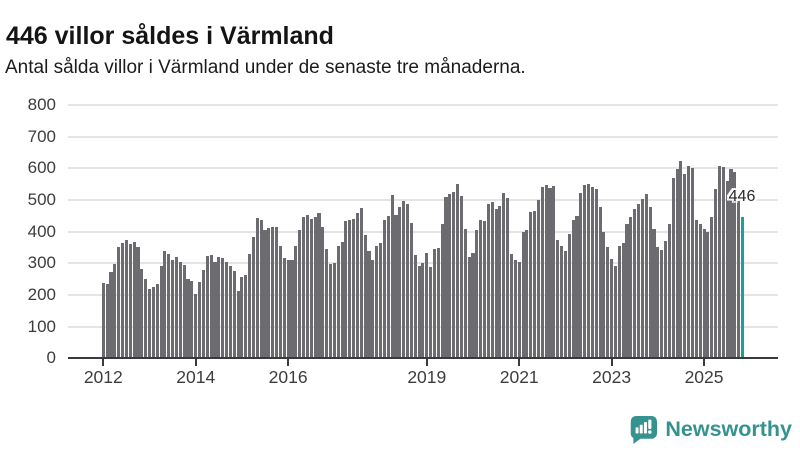 This screenshot has height=450, width=800. Describe the element at coordinates (288, 377) in the screenshot. I see `x-axis-tick-label: 2016` at that location.